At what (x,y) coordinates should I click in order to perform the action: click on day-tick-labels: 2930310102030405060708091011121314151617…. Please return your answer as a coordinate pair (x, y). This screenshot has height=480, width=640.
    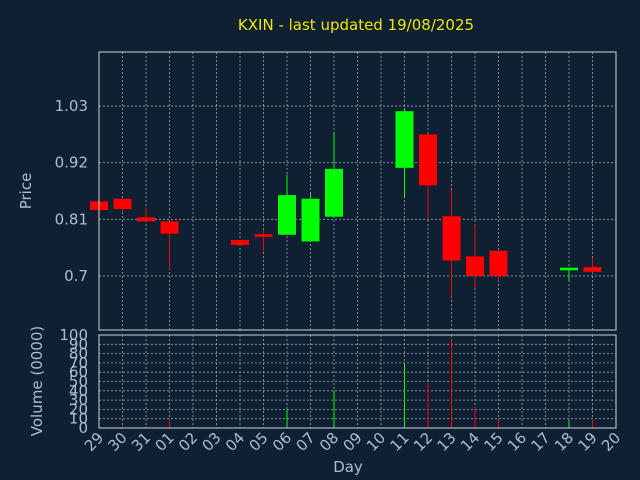
    Looking at the image, I should click on (352, 442).